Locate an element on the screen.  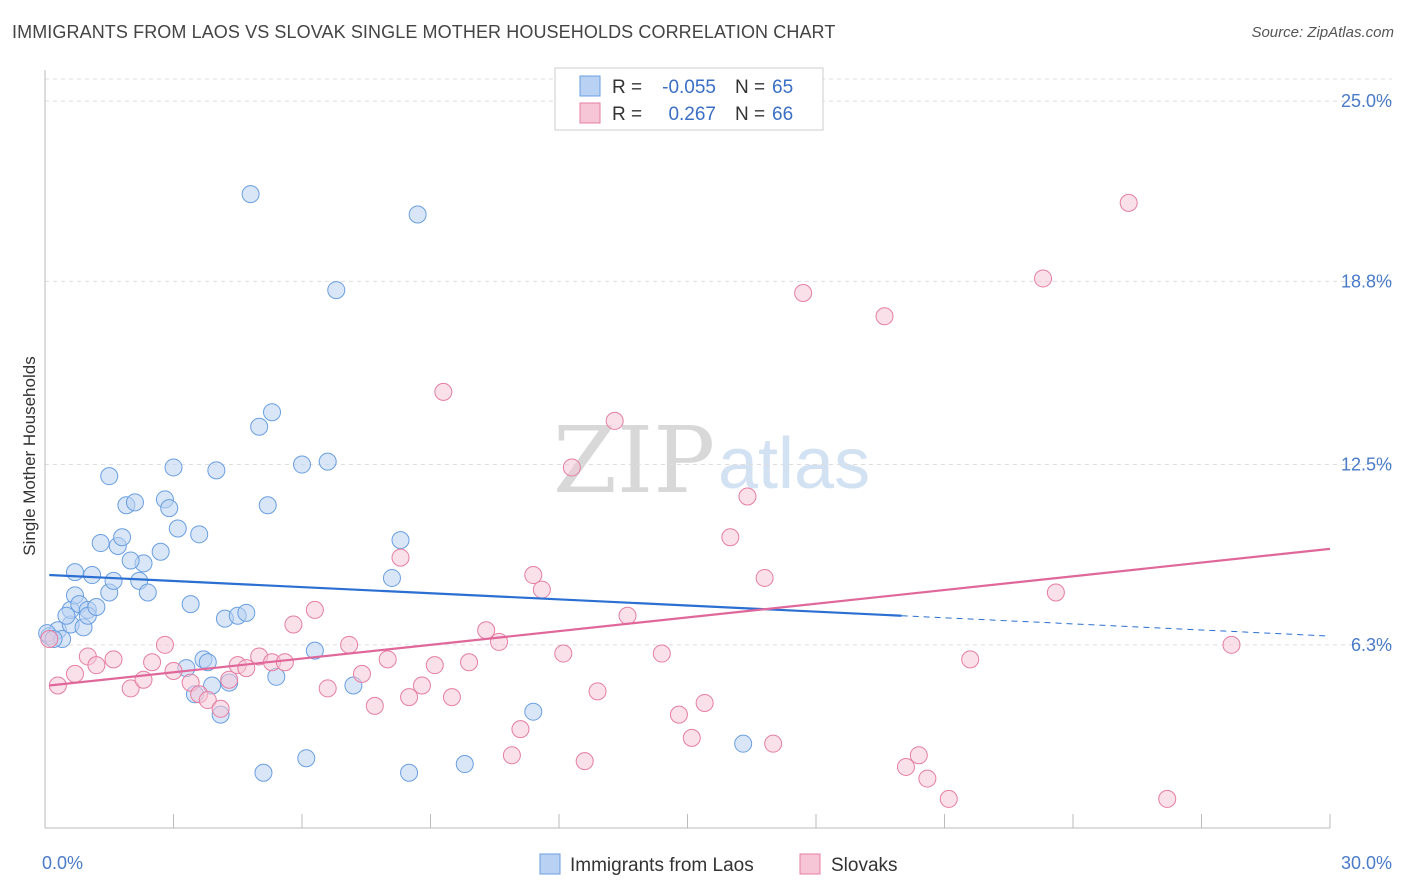
y-tick-label: 12.5% is located at coordinates (1366, 465).